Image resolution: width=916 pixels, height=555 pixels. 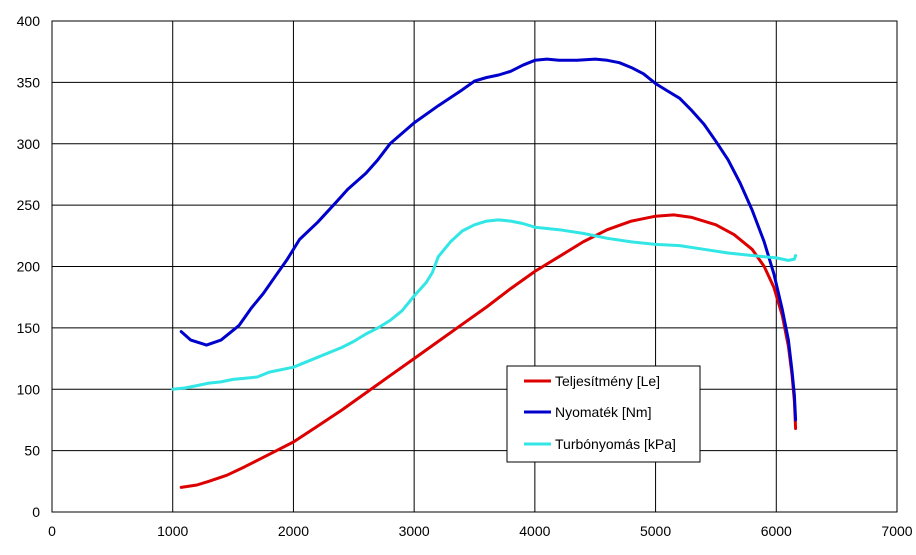 What do you see at coordinates (32, 451) in the screenshot?
I see `y-tick-label: 50` at bounding box center [32, 451].